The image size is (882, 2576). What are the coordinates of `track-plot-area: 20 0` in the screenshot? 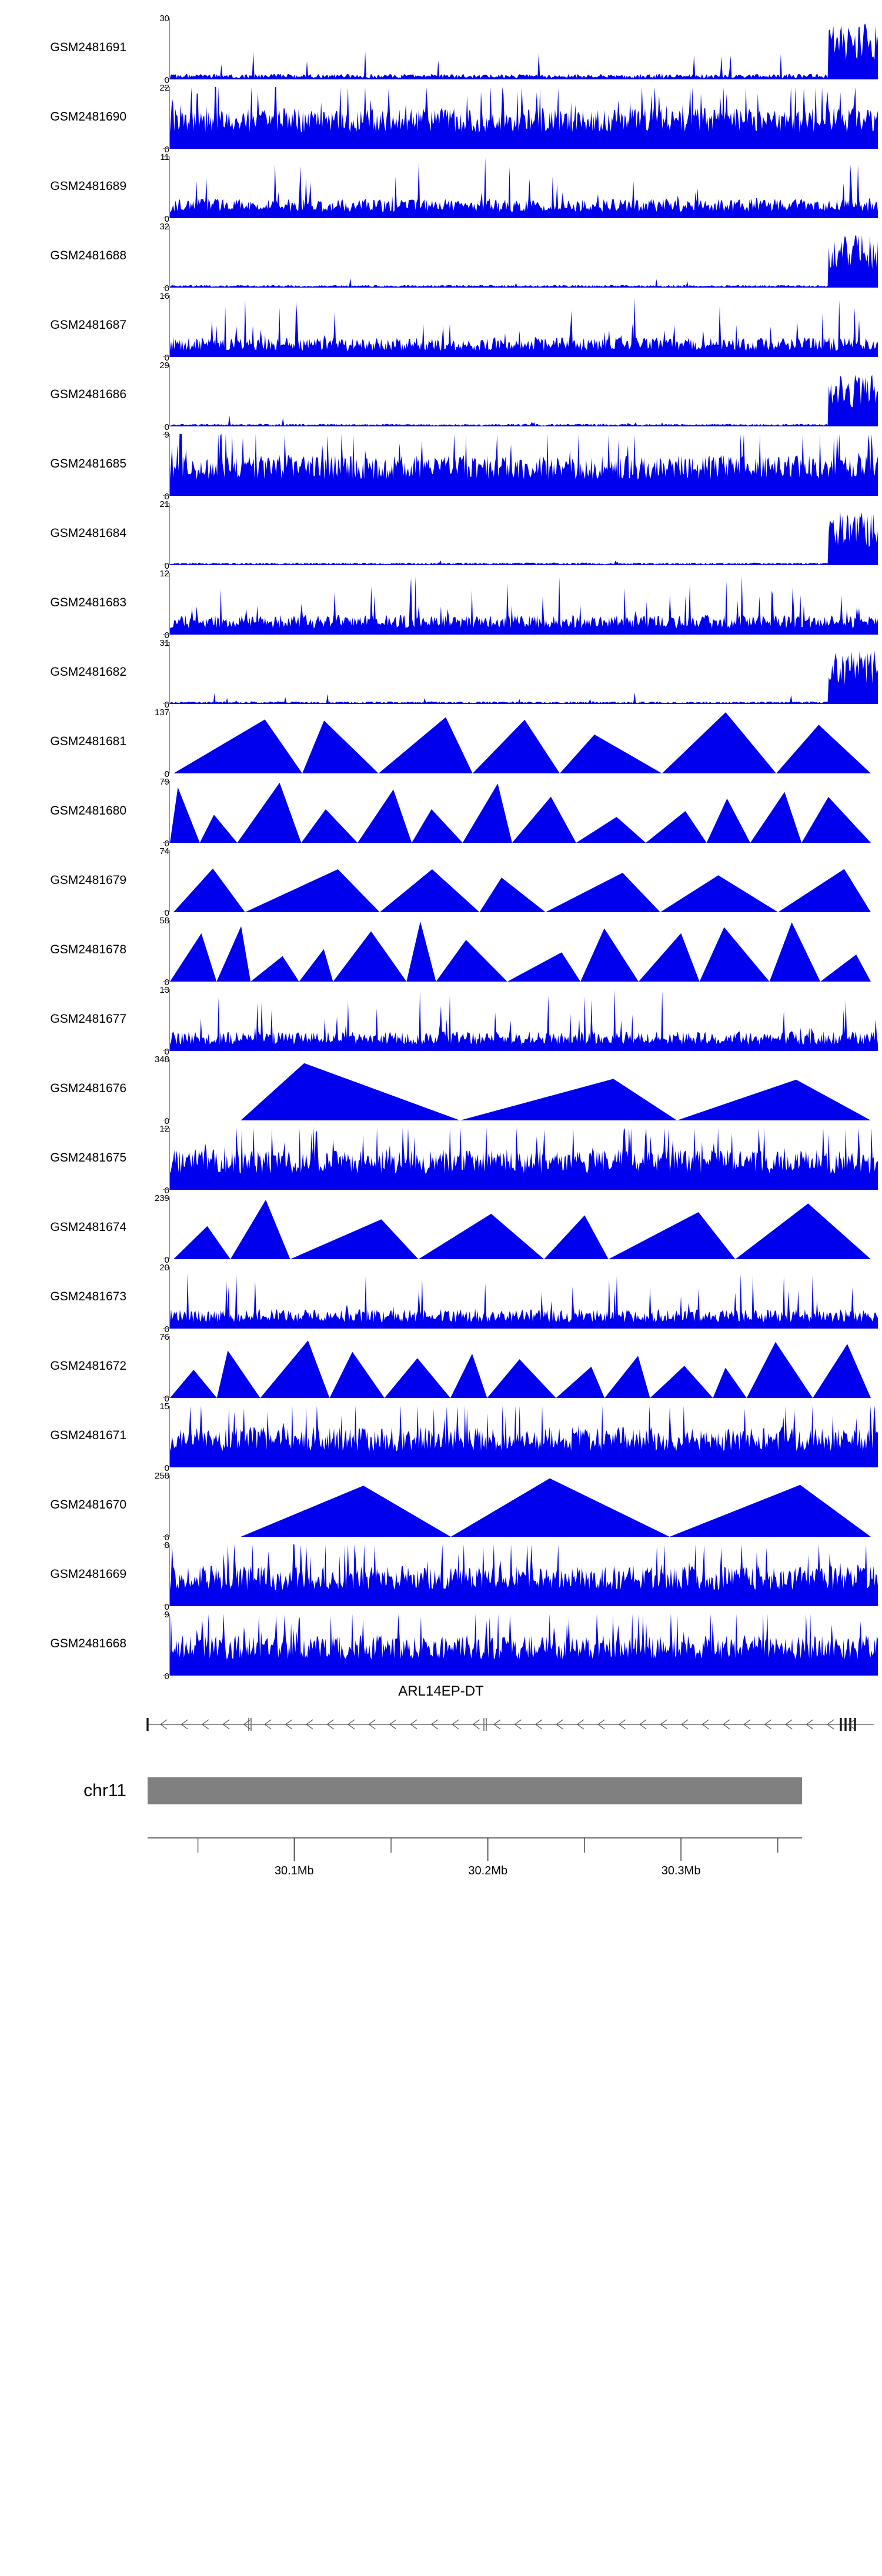 It's located at (507, 1298).